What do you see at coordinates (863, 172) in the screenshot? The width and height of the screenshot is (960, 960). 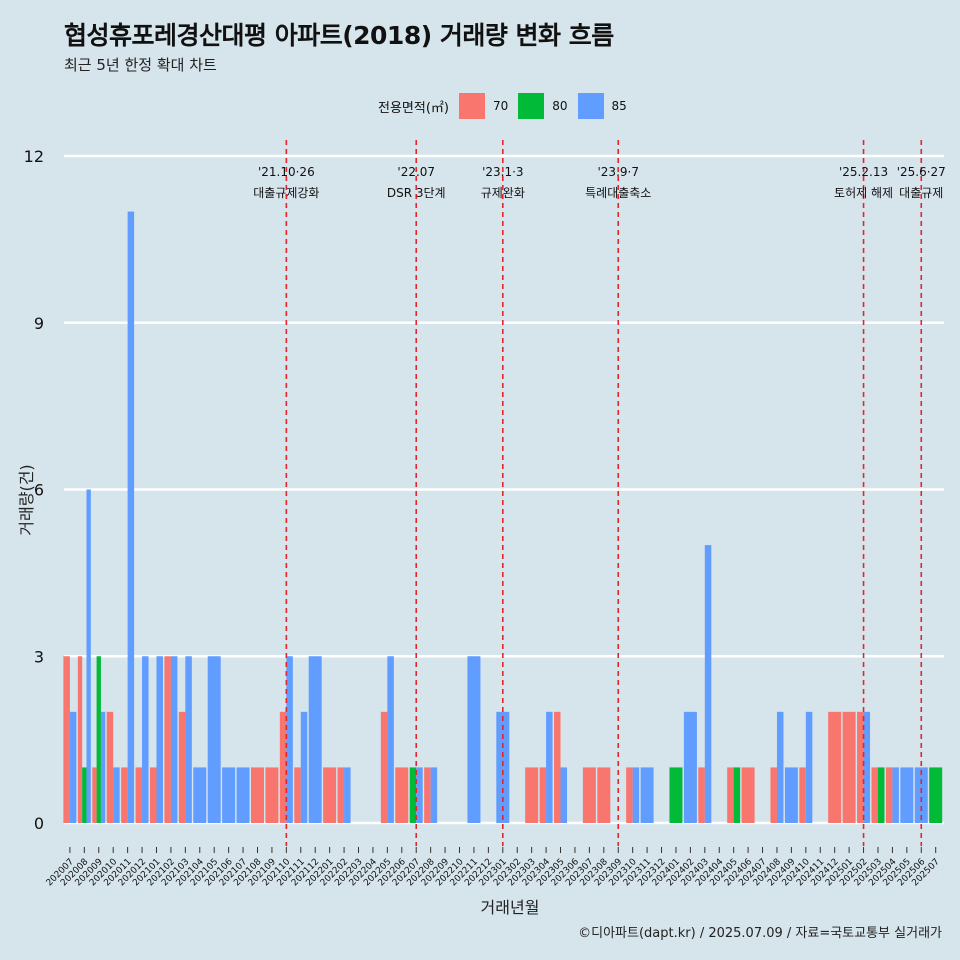 I see `event-date-4: '25.2.13` at bounding box center [863, 172].